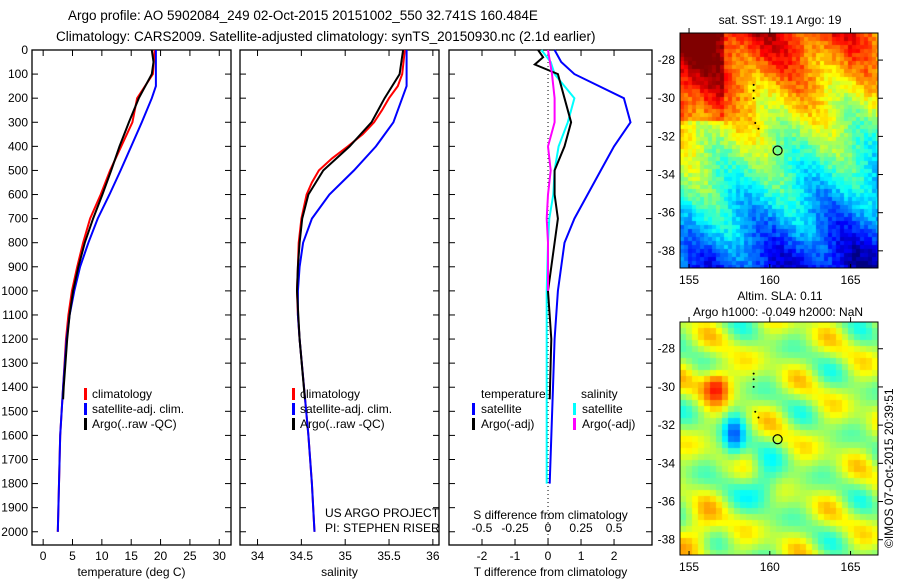 This screenshot has width=900, height=580. Describe the element at coordinates (382, 528) in the screenshot. I see `pi-text: PI: STEPHEN RISER` at that location.